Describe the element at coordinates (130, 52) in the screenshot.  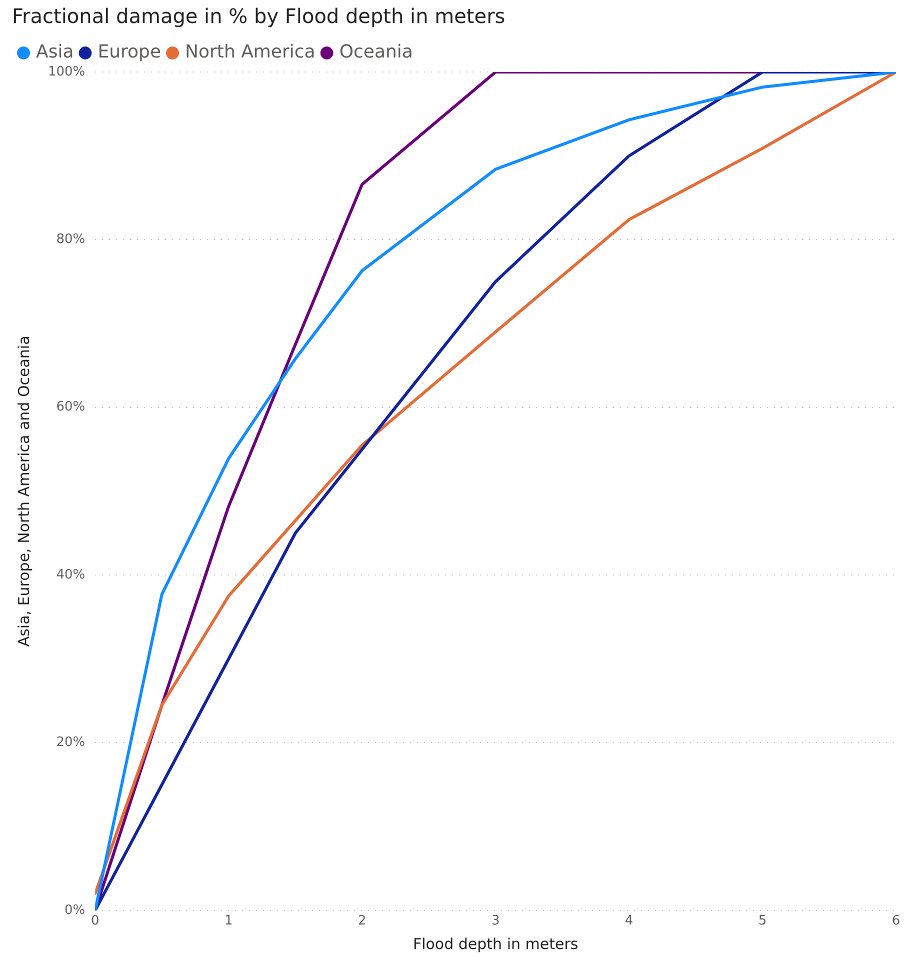
I see `legend-label: Europe` at that location.